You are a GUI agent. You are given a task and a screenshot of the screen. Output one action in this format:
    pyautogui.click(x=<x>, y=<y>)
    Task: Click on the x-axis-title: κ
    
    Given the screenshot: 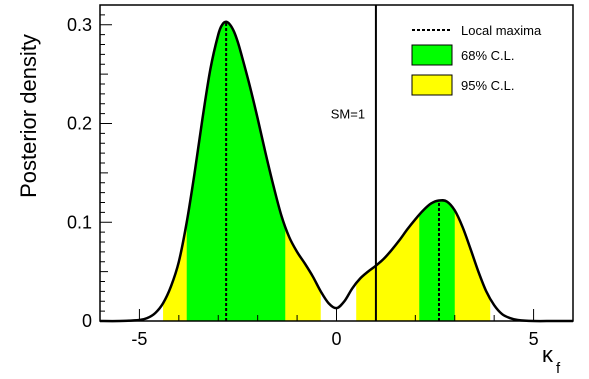 What is the action you would take?
    pyautogui.click(x=548, y=354)
    